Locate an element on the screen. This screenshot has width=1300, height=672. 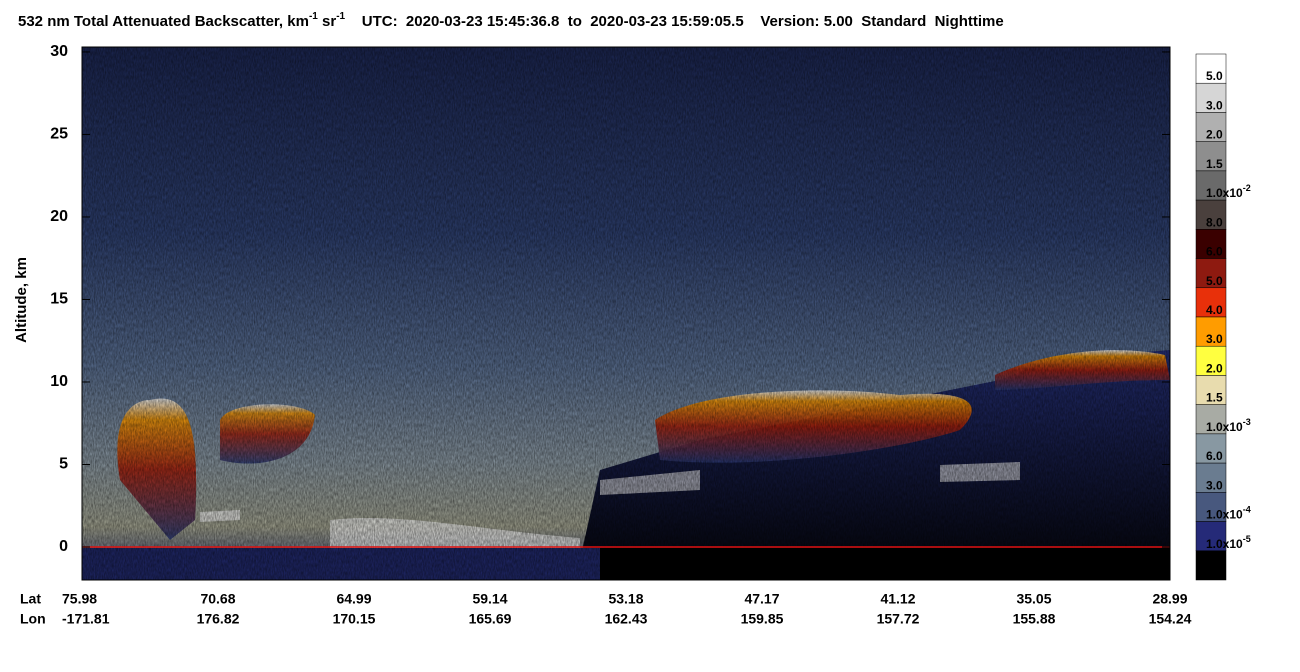
colorbar-label-exp: -5 is located at coordinates (1247, 539).